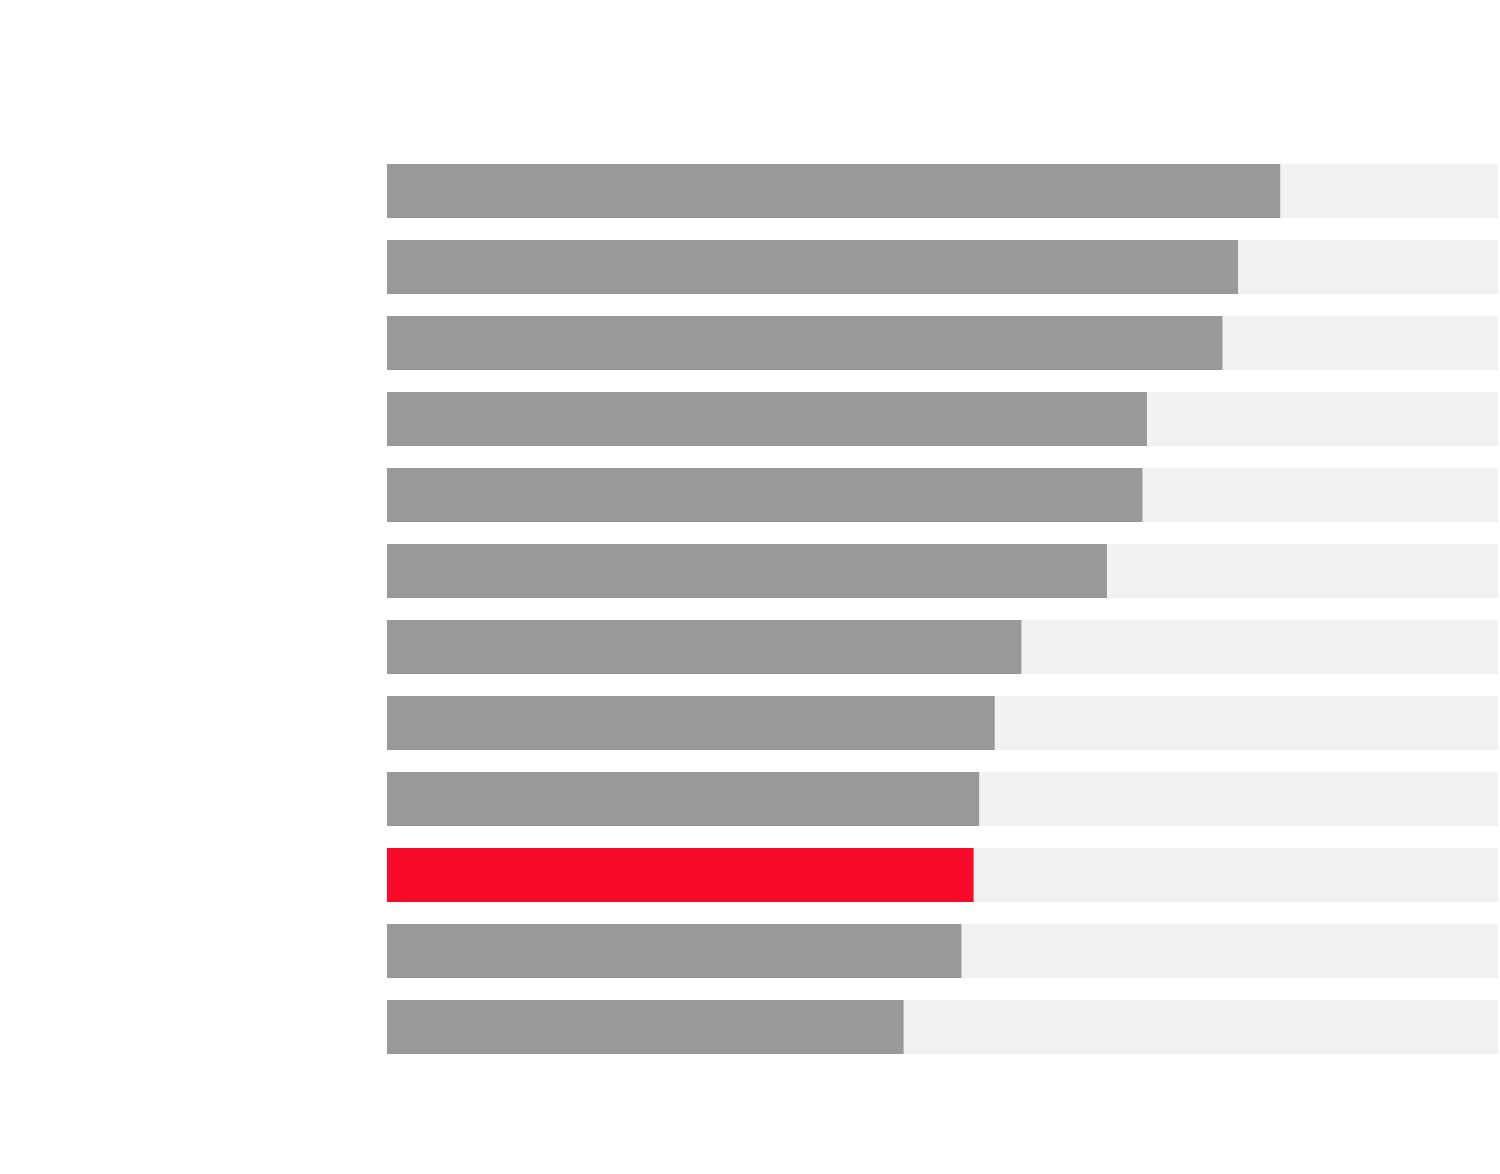  What do you see at coordinates (680, 875) in the screenshot?
I see `highlighted-bar` at bounding box center [680, 875].